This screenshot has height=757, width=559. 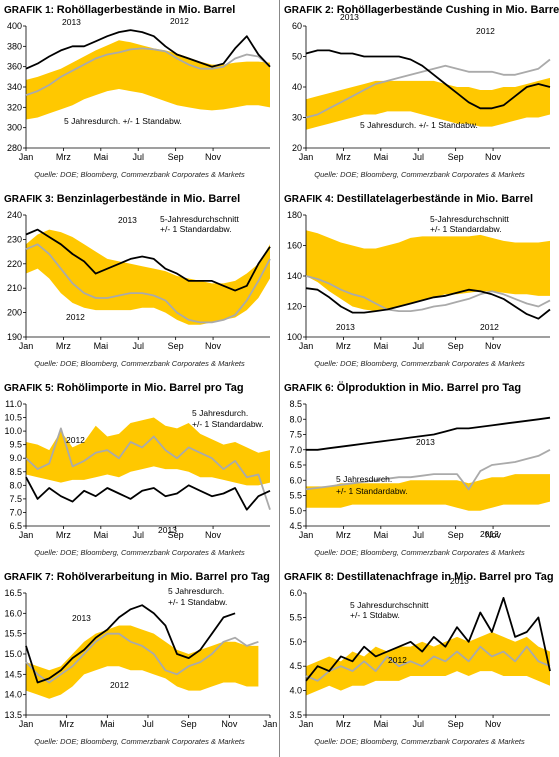 I want to click on y-tick-label: 190, so click(x=14, y=337).